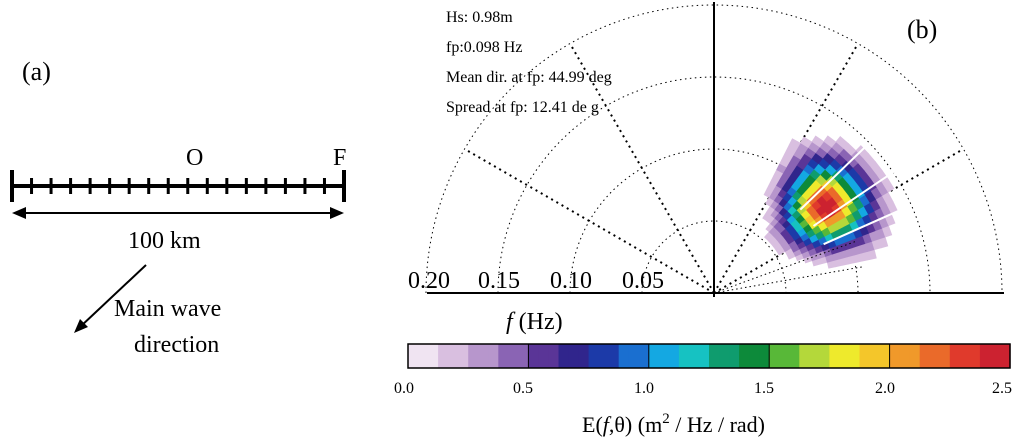 Image resolution: width=1024 pixels, height=447 pixels. What do you see at coordinates (522, 107) in the screenshot?
I see `stat-spread: Spread at fp: 12.41 de g` at bounding box center [522, 107].